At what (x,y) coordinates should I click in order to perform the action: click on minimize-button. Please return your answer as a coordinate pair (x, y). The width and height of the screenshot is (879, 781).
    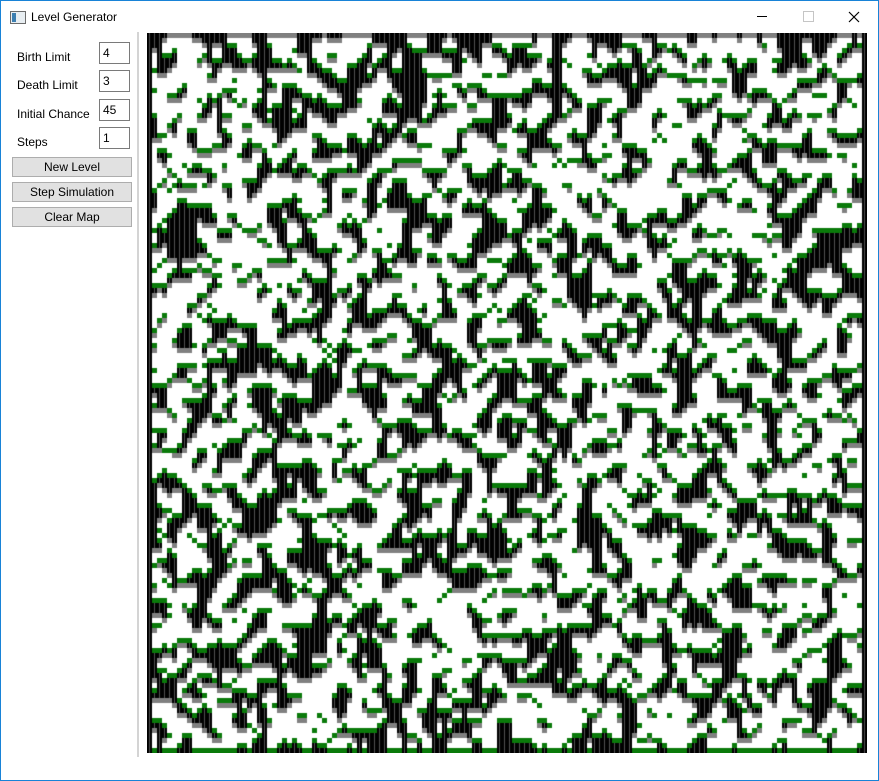
    Looking at the image, I should click on (762, 16).